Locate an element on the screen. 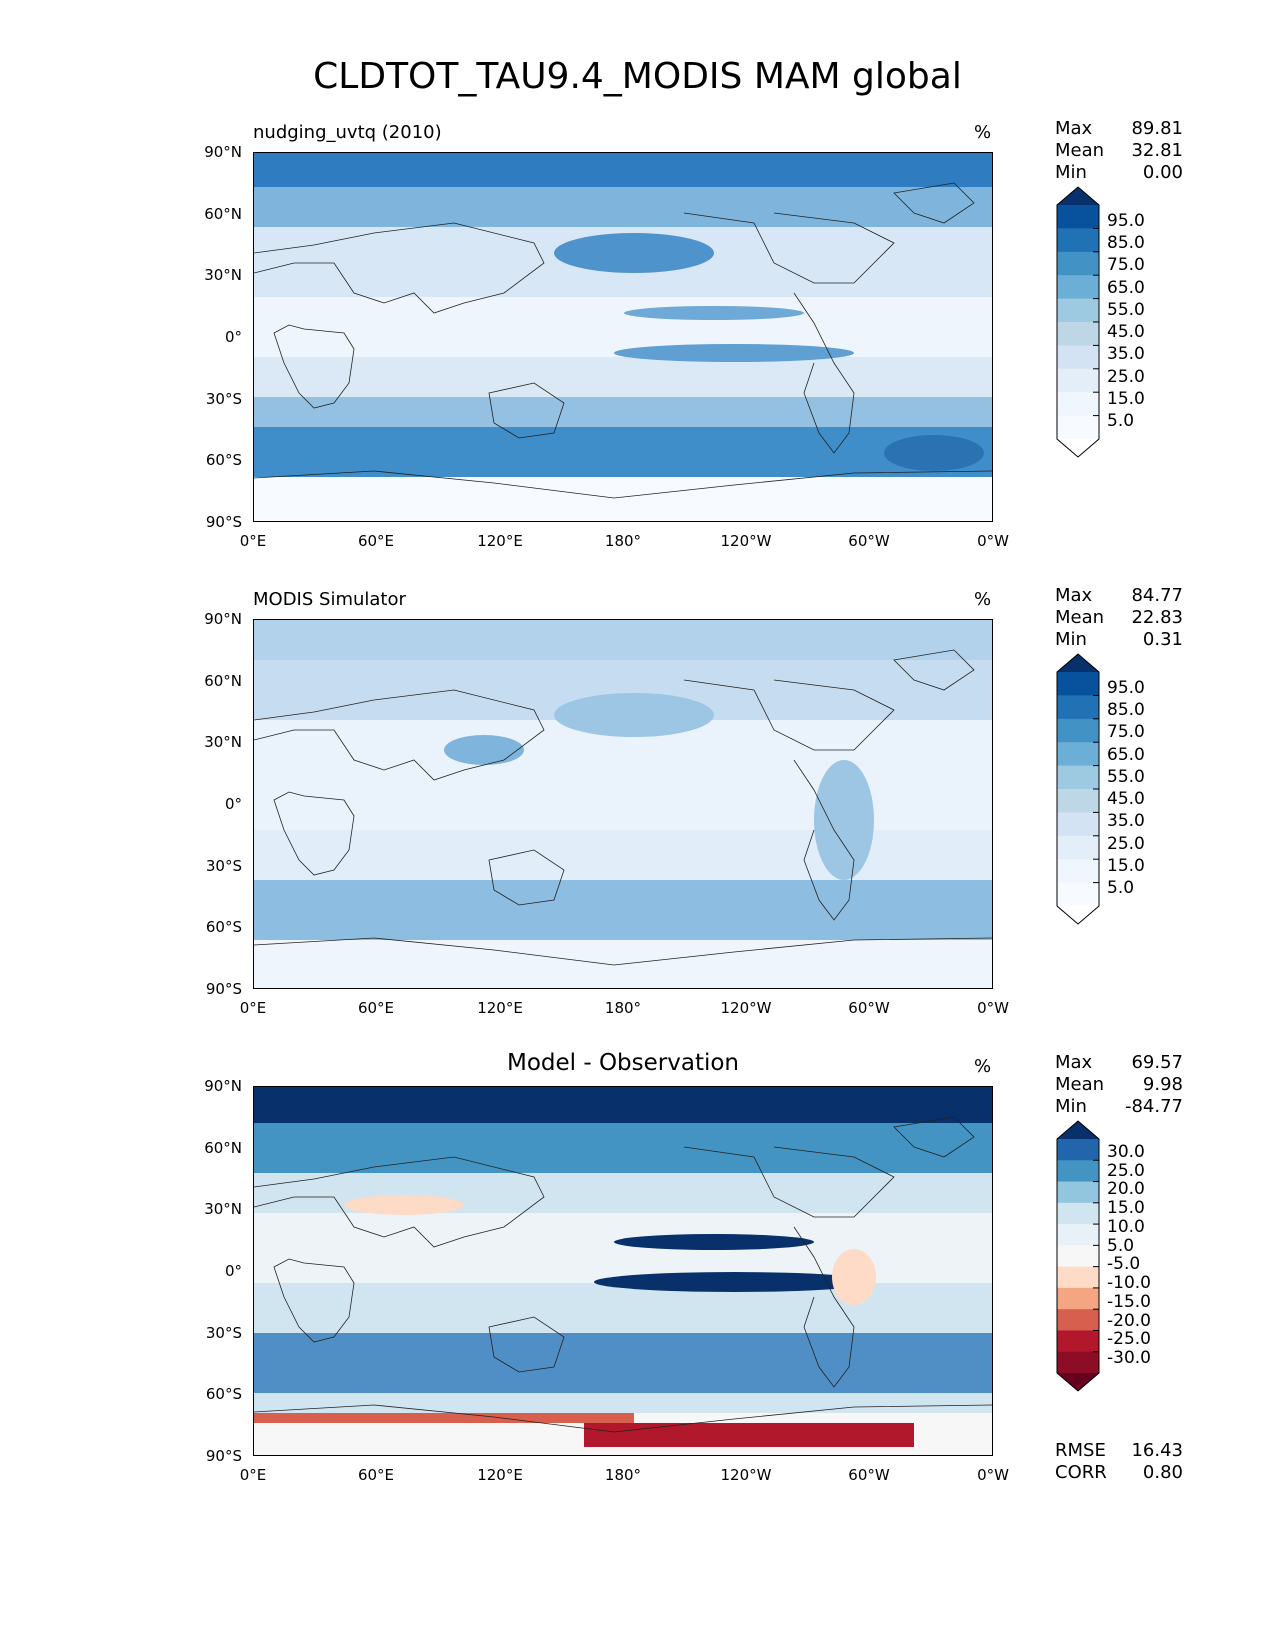 The width and height of the screenshot is (1275, 1650). lon-tick: 0°W is located at coordinates (993, 1475).